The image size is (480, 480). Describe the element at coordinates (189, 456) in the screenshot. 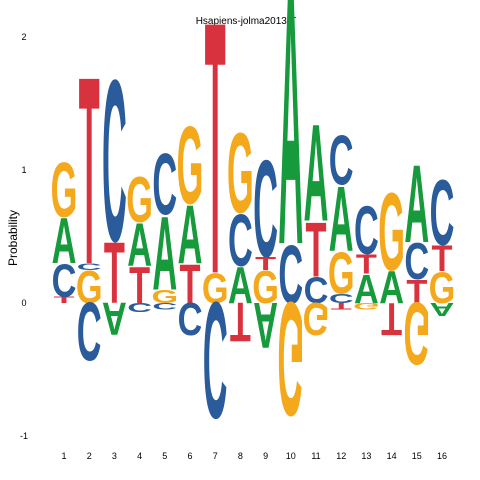

I see `x-tick-label: 6` at that location.